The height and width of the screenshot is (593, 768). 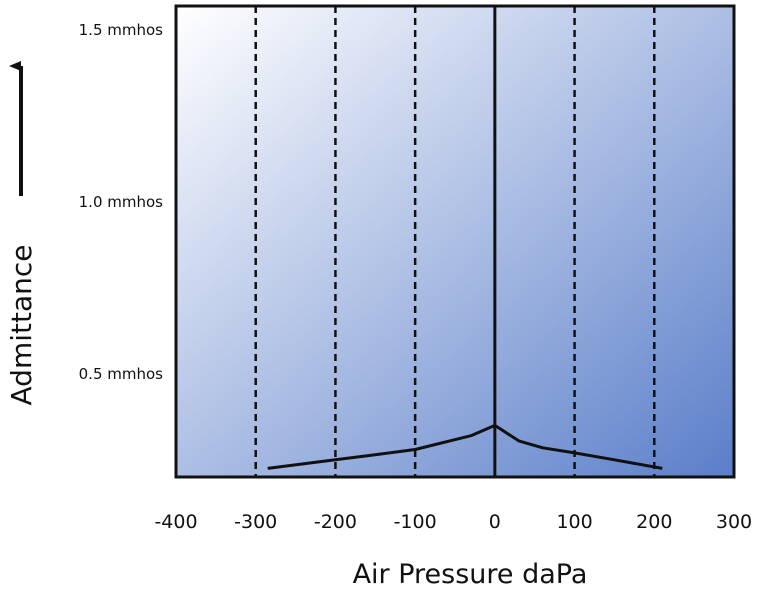 I want to click on y-tick-label: 1.0 mmhos, so click(x=121, y=202).